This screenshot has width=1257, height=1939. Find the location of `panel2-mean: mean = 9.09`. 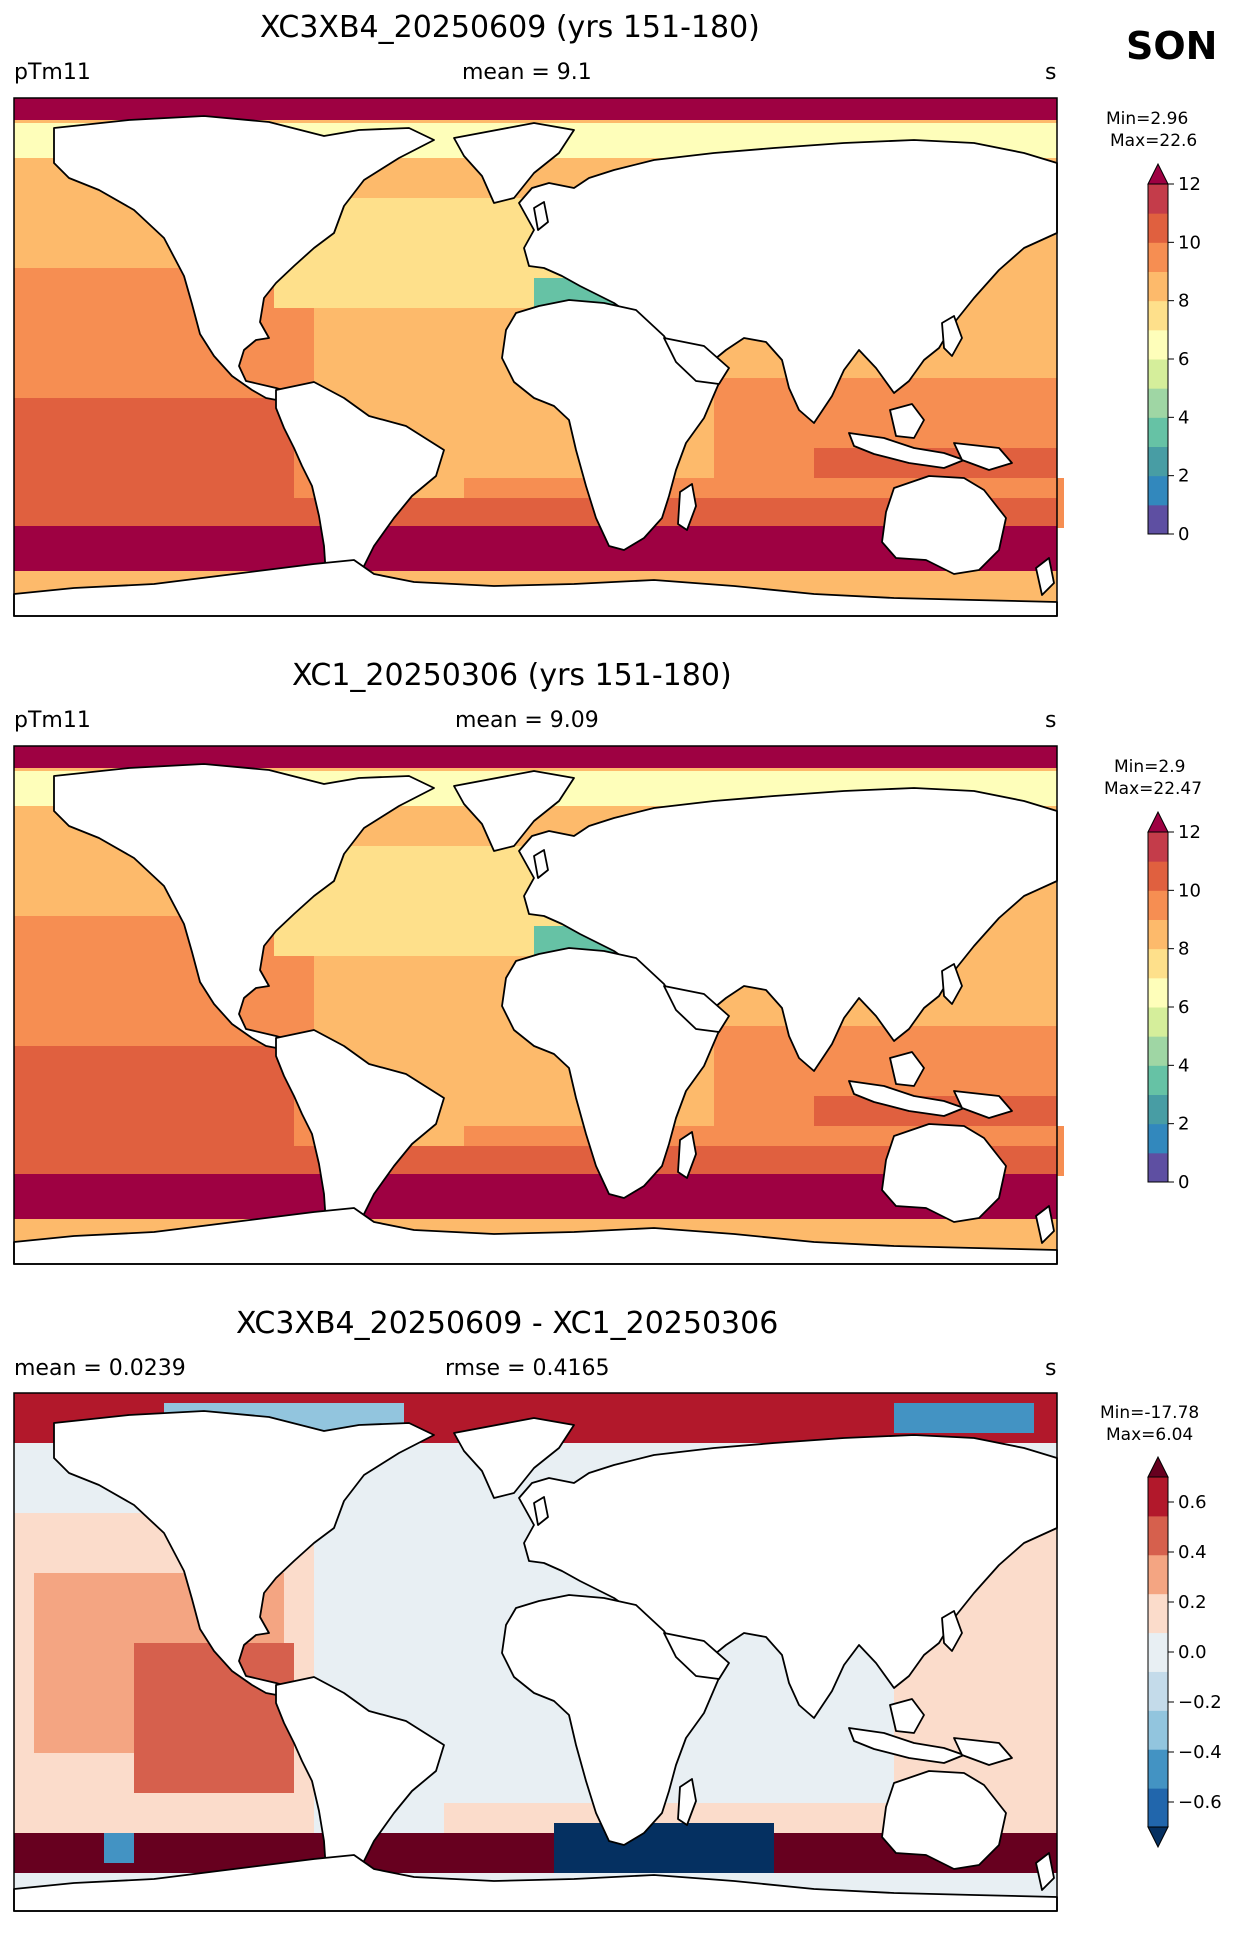

panel2-mean: mean = 9.09 is located at coordinates (527, 720).